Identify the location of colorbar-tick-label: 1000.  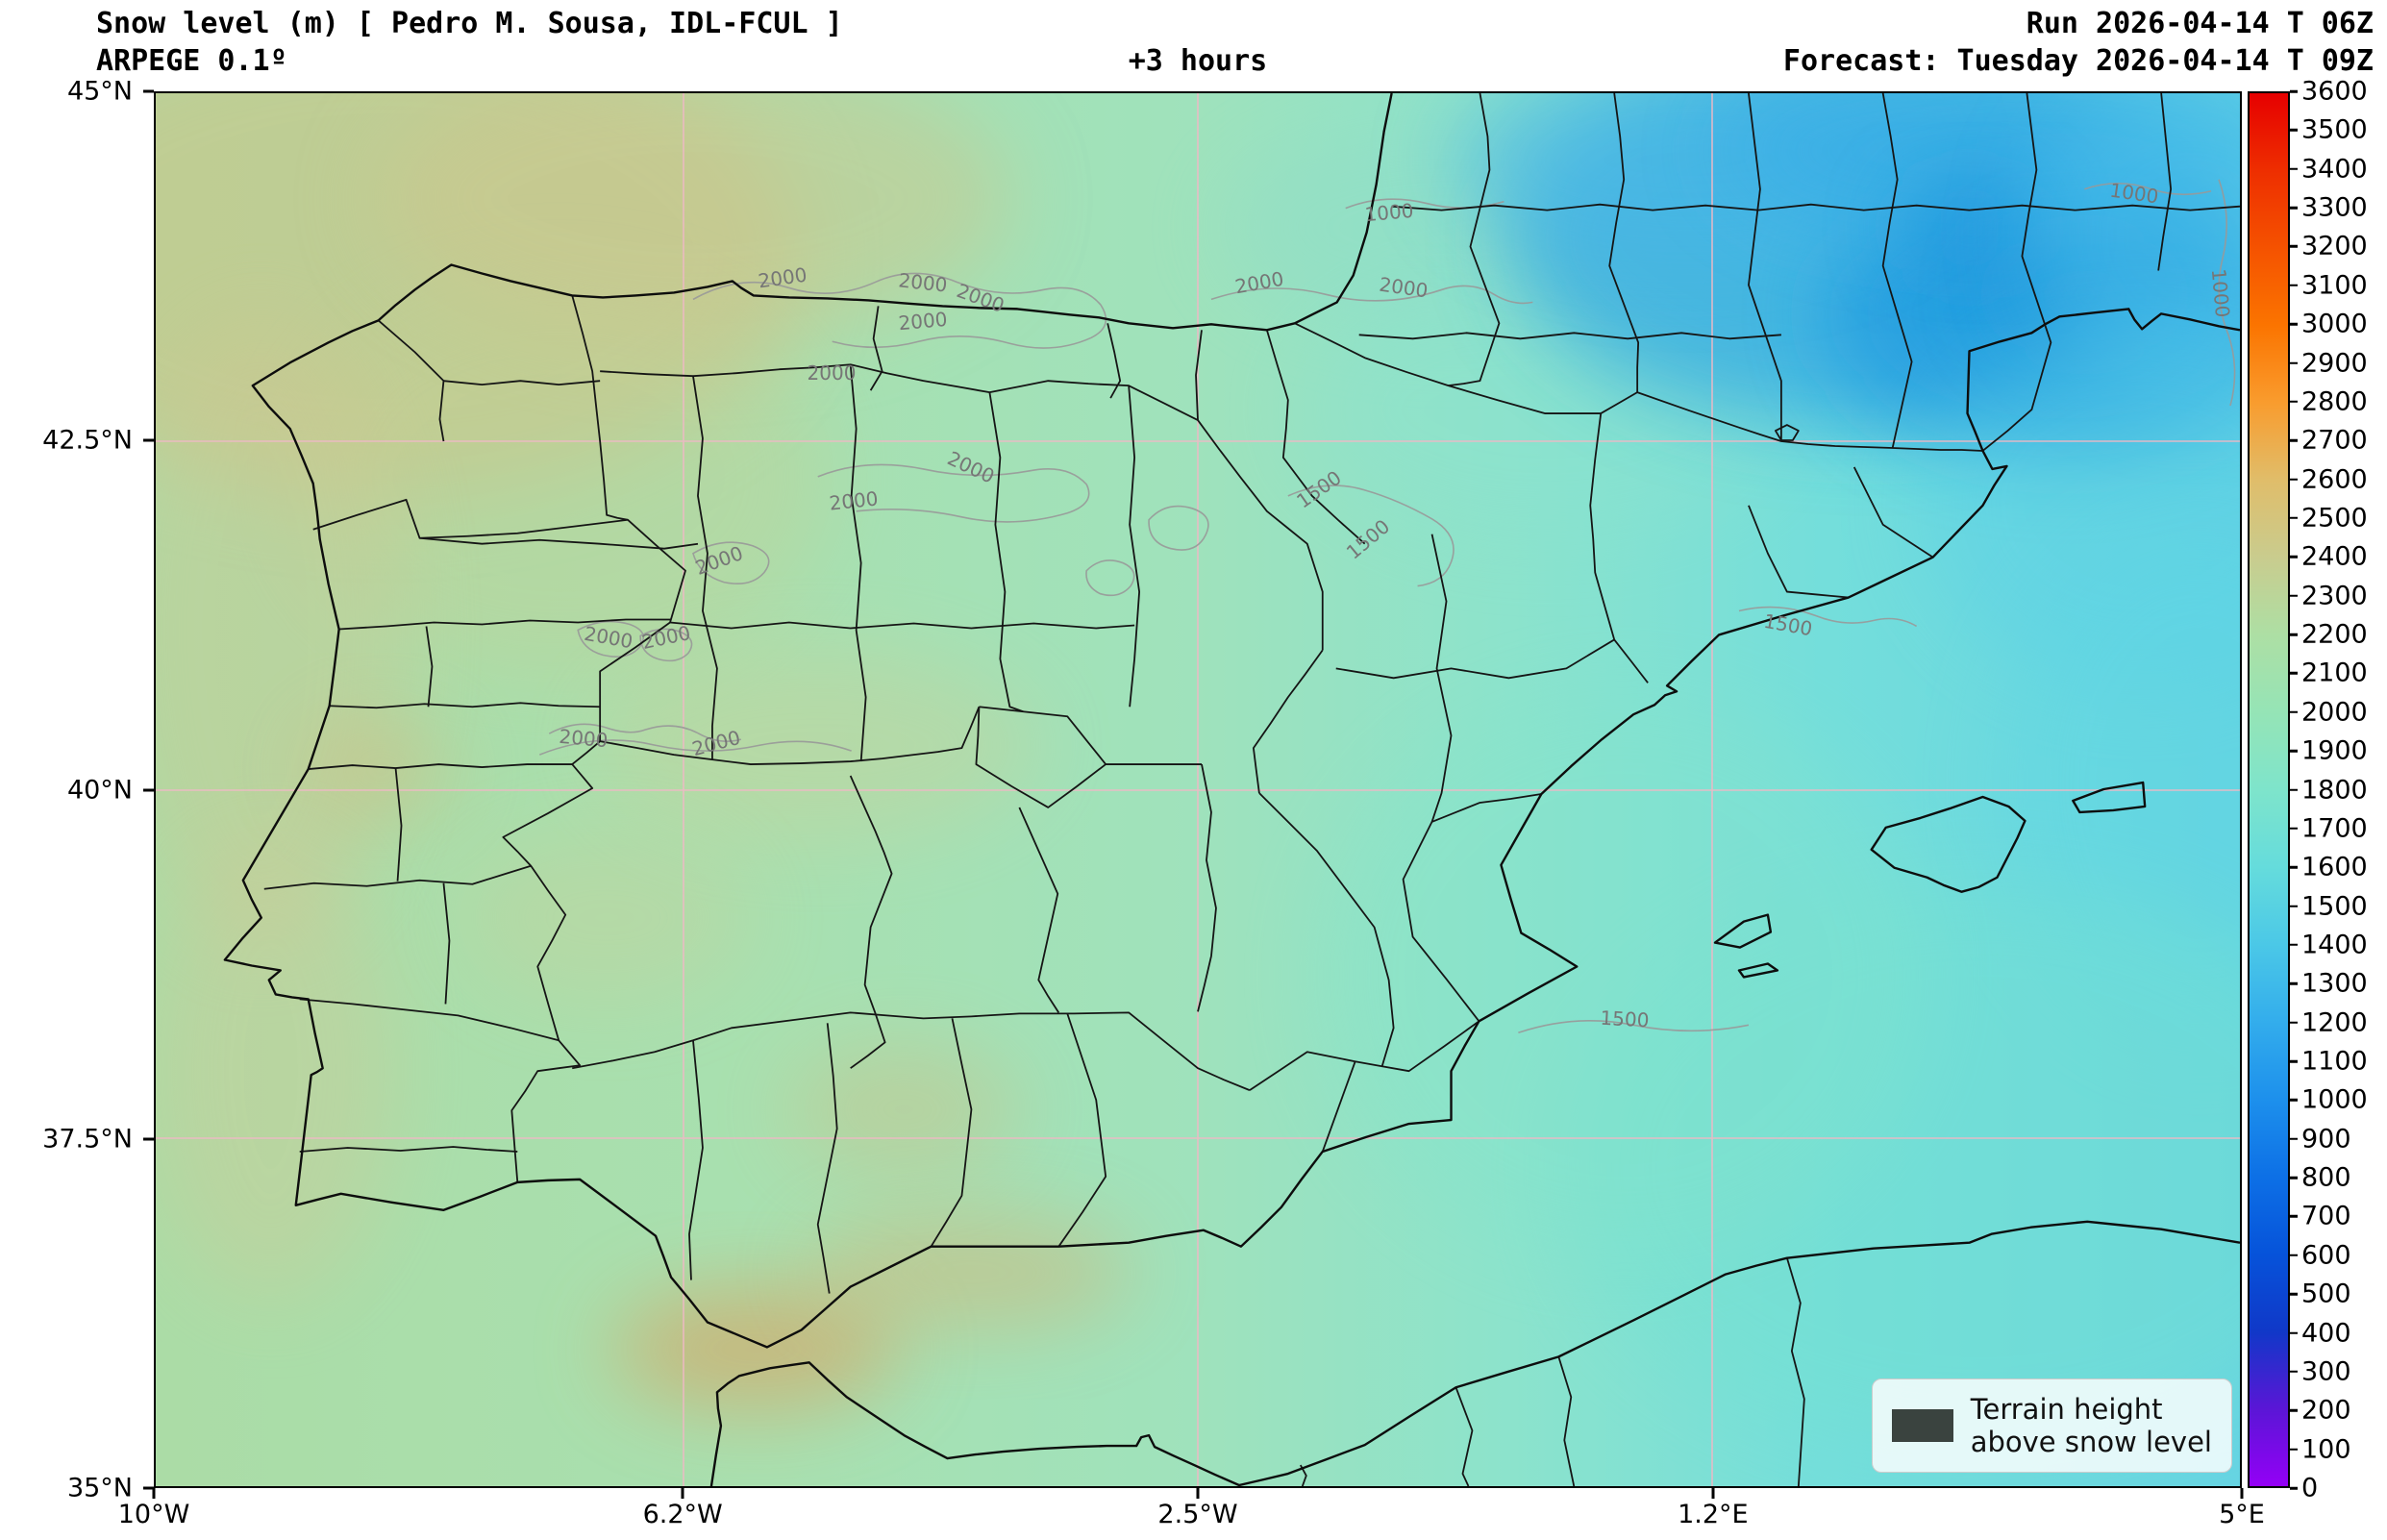
(2334, 1099).